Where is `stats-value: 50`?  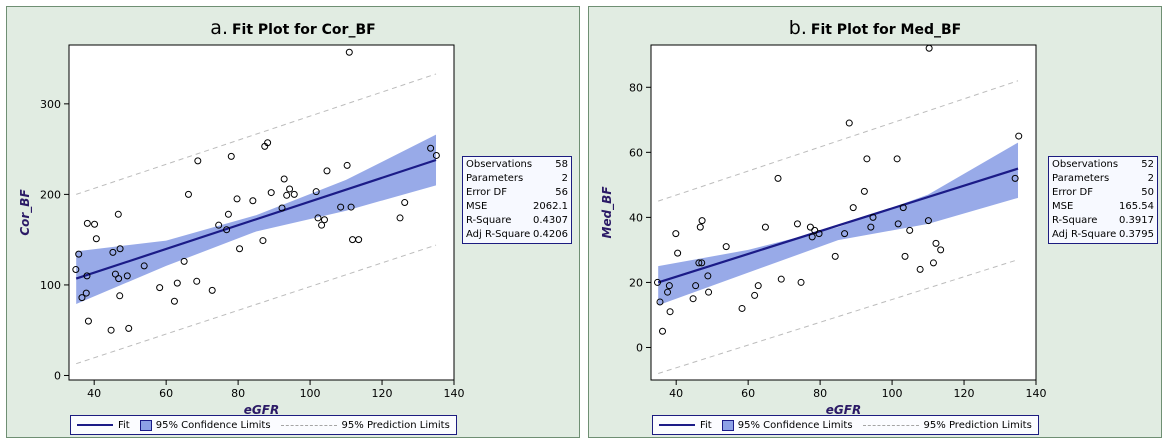
stats-value: 50 is located at coordinates (1147, 192).